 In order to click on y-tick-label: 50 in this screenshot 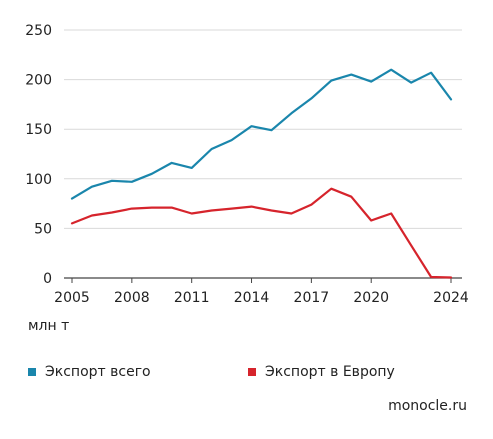, I will do `click(43, 229)`.